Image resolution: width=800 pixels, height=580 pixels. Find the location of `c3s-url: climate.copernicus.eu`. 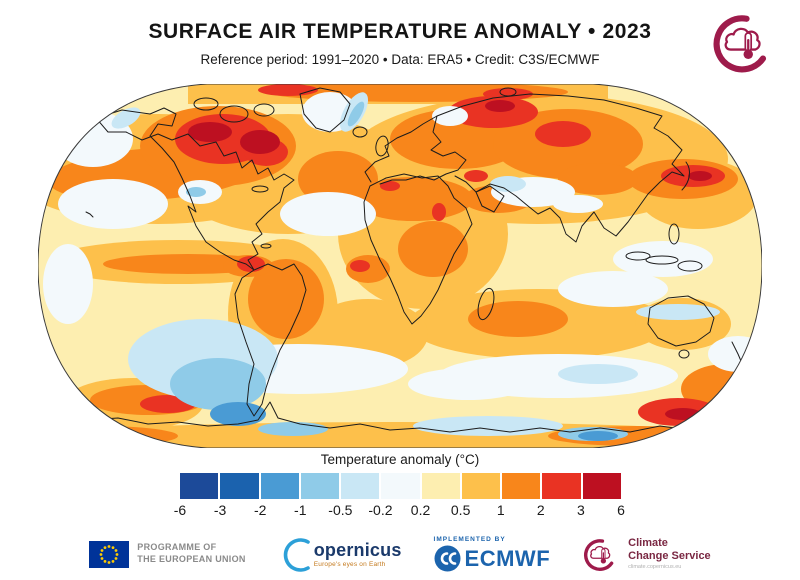

c3s-url: climate.copernicus.eu is located at coordinates (655, 567).